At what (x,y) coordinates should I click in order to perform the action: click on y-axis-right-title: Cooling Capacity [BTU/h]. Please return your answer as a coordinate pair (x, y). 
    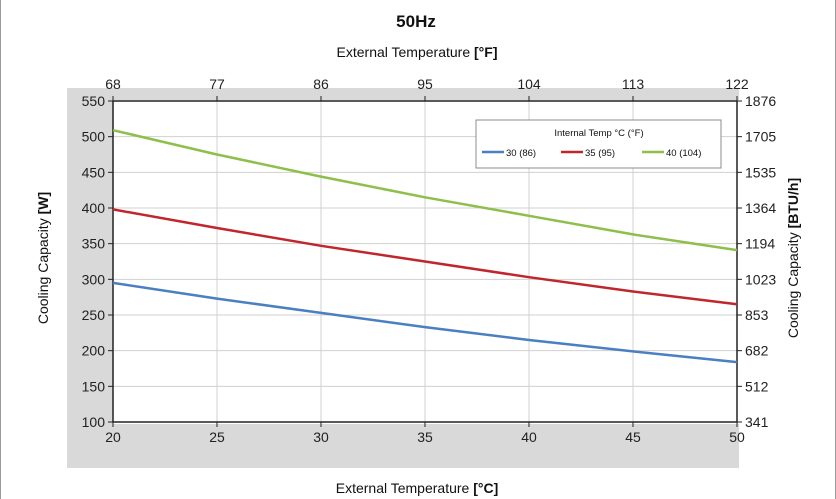
    Looking at the image, I should click on (793, 258).